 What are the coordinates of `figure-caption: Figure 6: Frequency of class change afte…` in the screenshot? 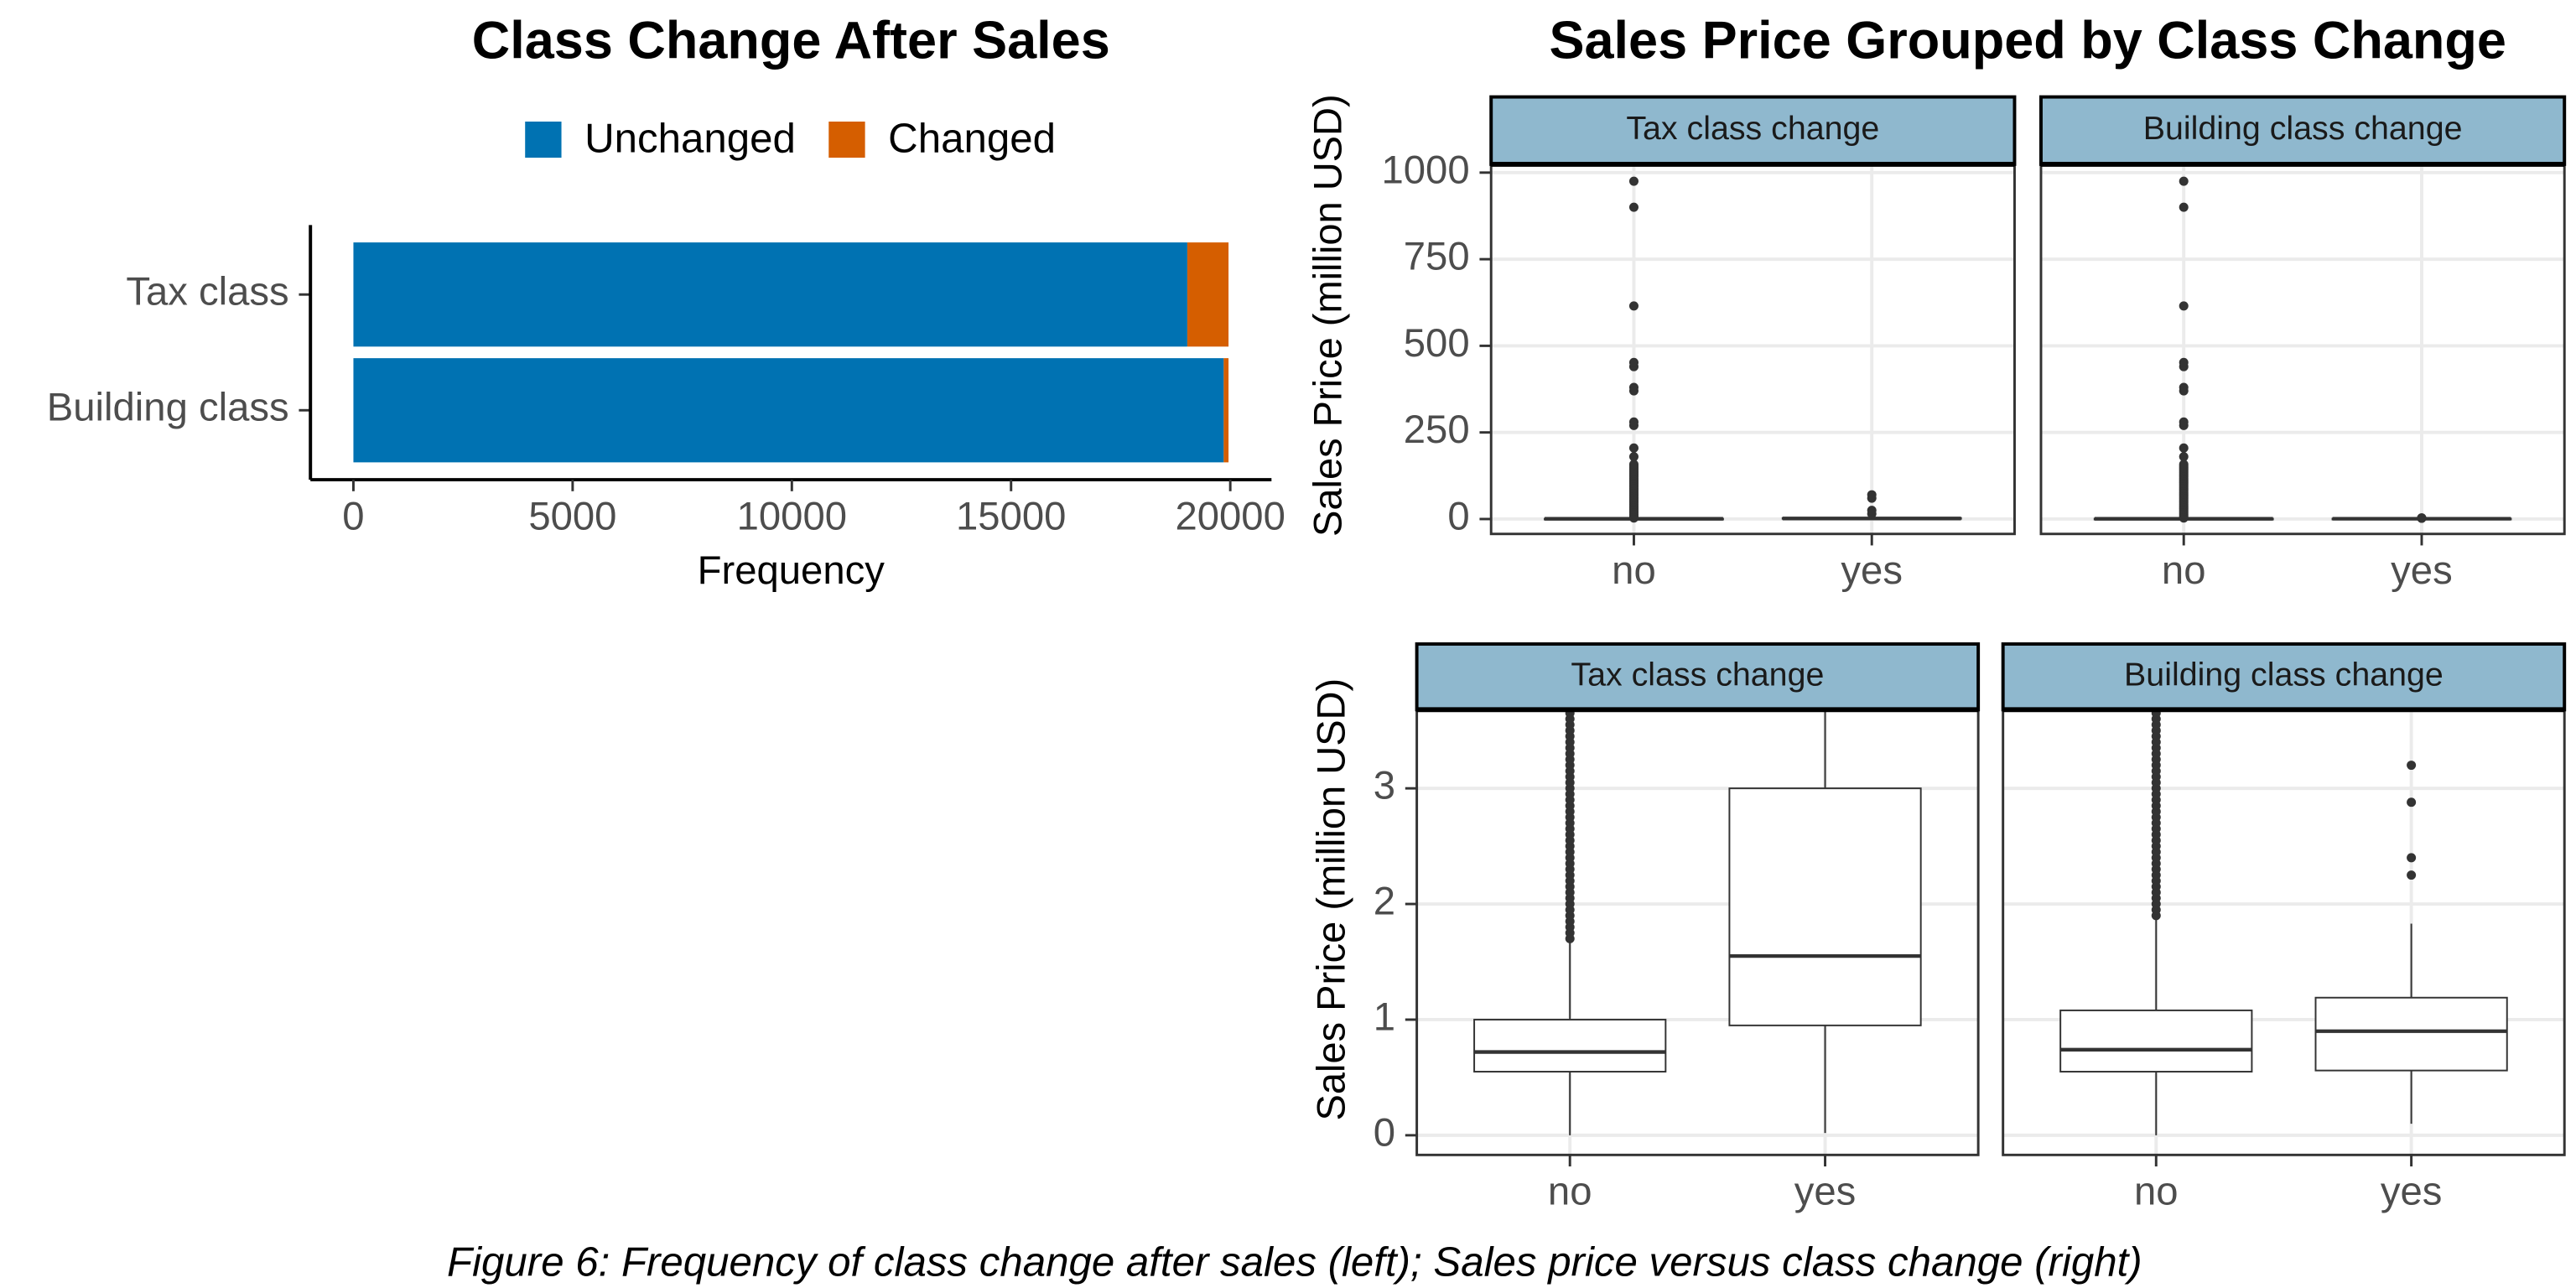 It's located at (1294, 1262).